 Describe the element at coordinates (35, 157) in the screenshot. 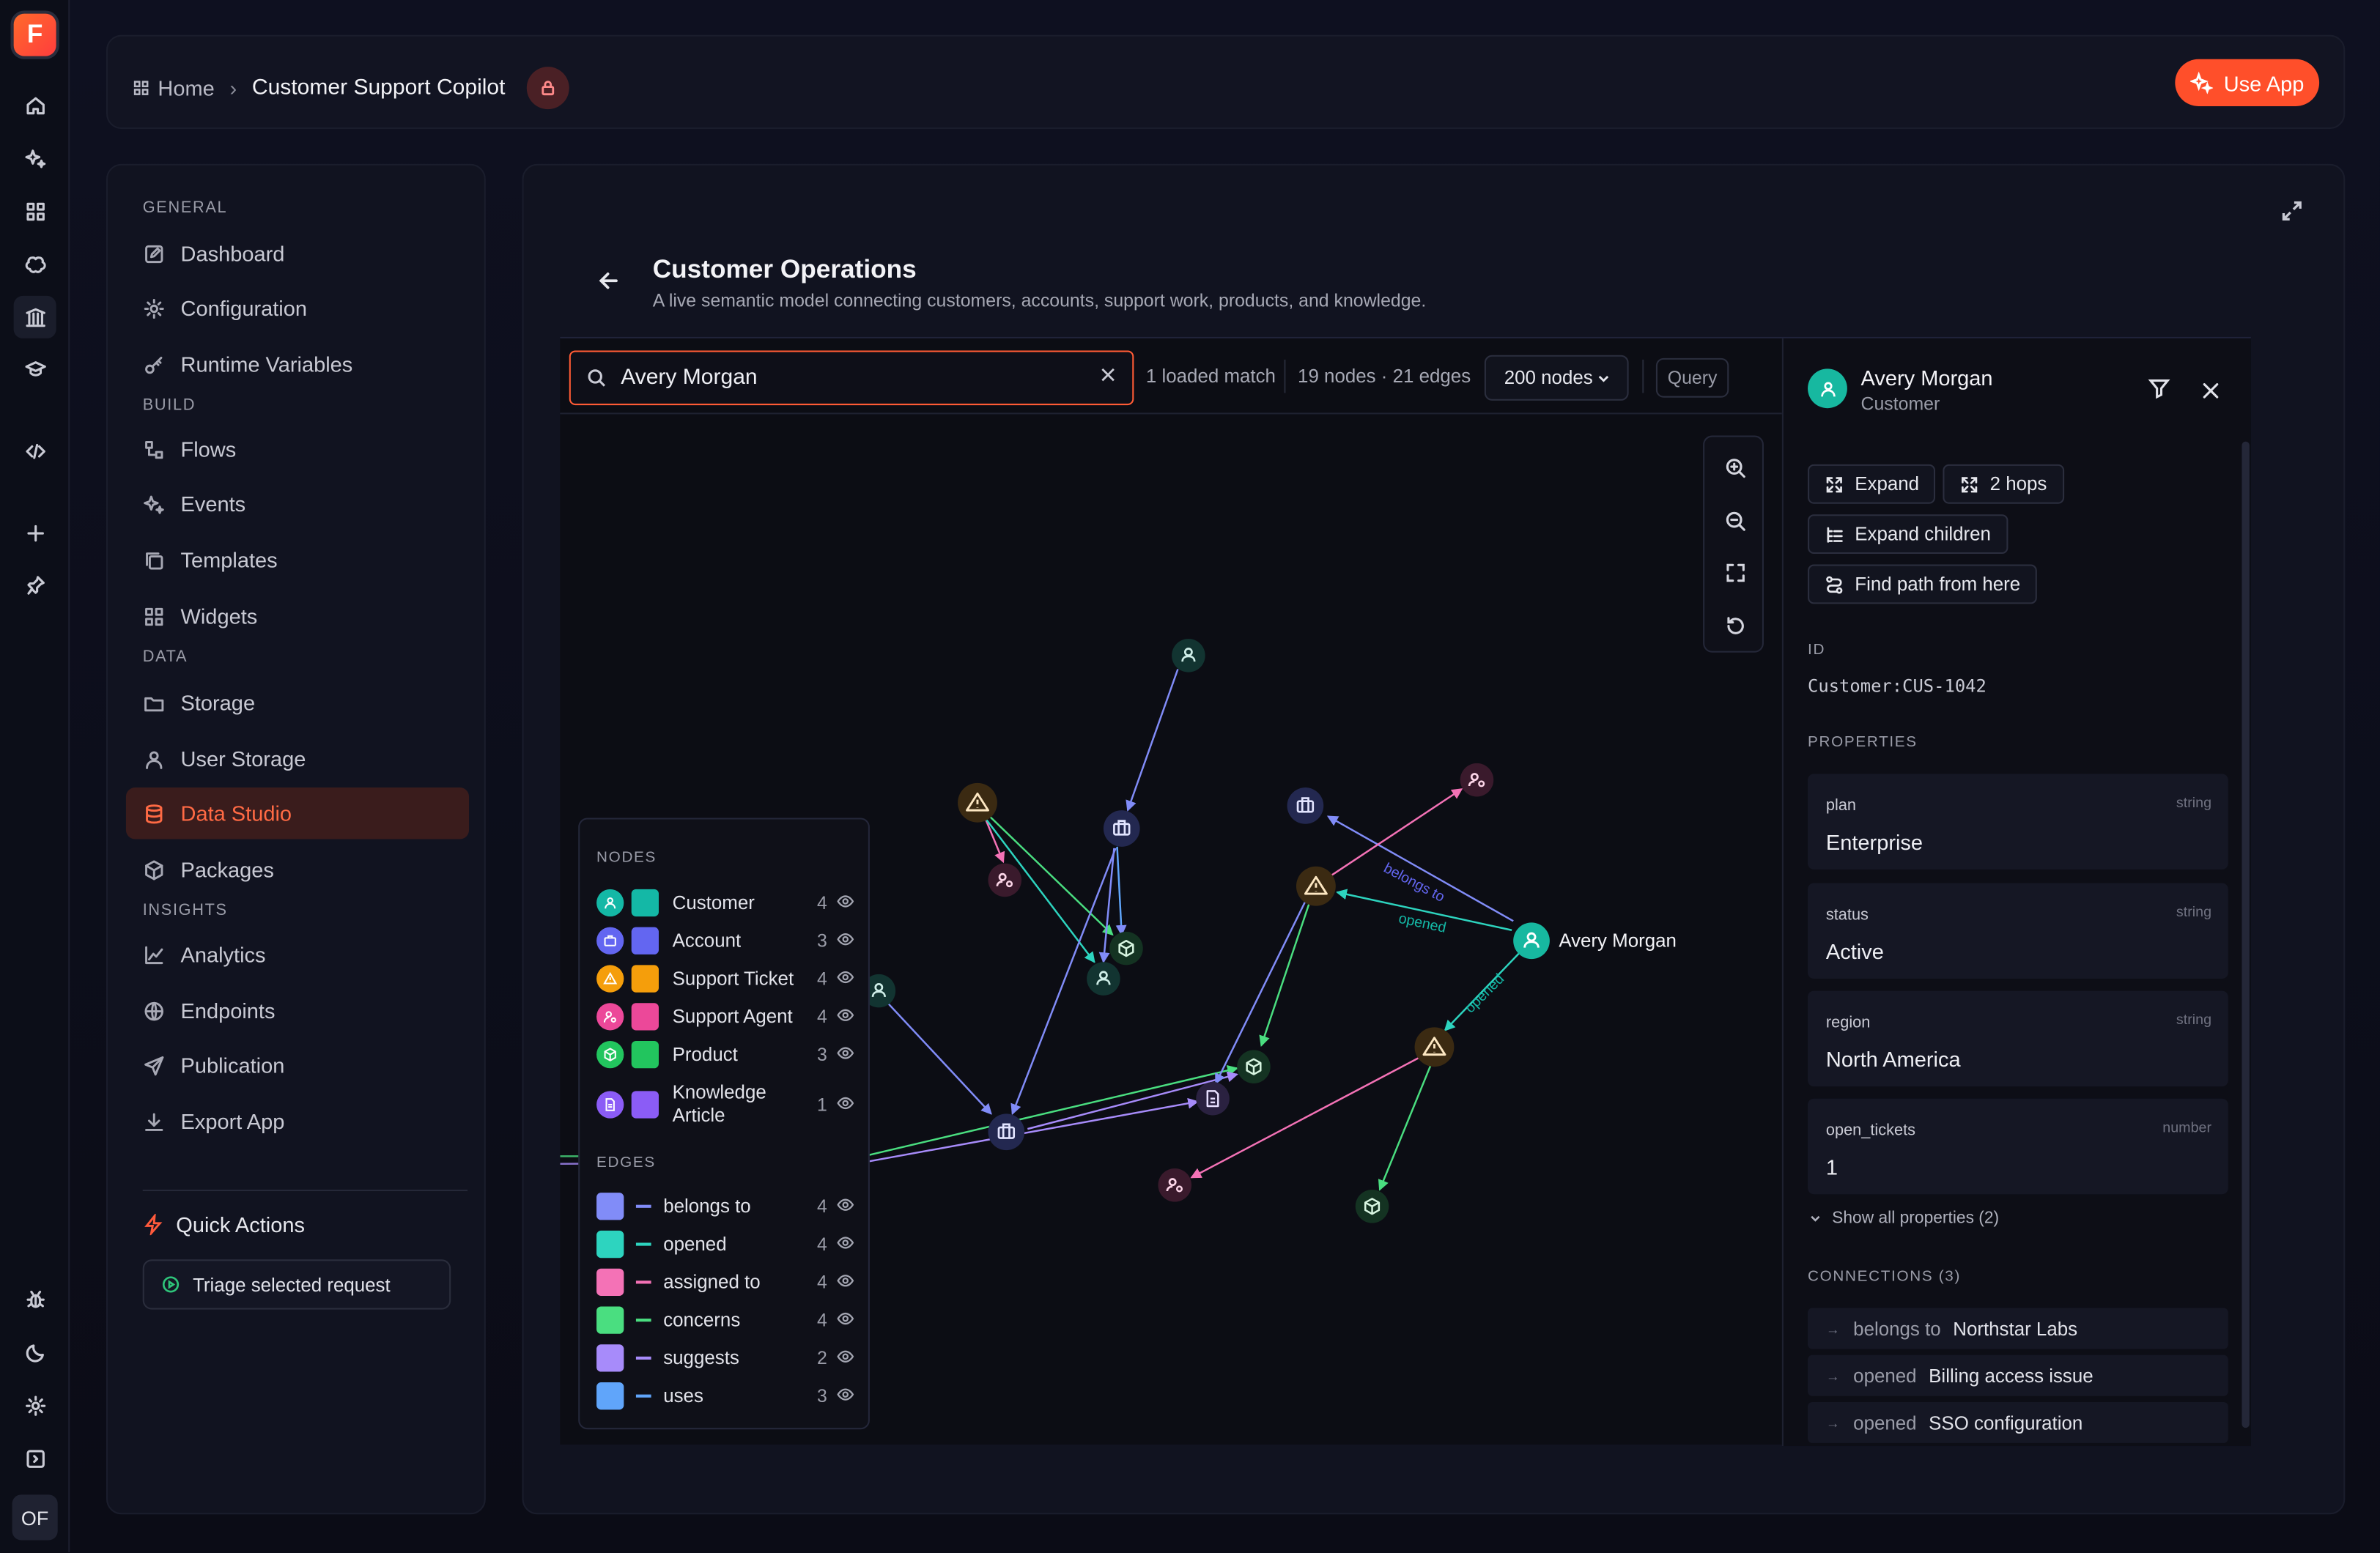

I see `sparkles-icon` at that location.